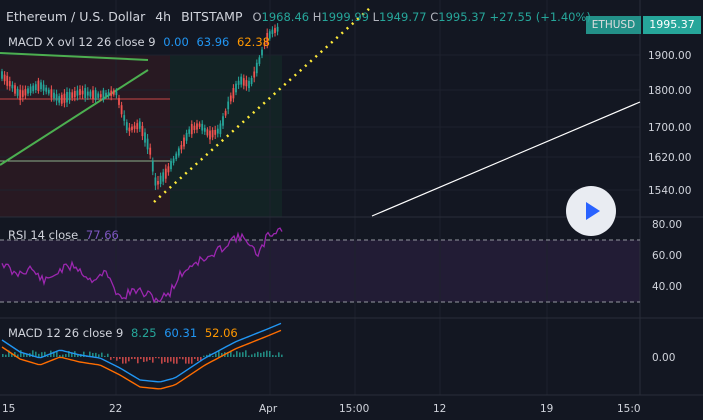  Describe the element at coordinates (163, 16) in the screenshot. I see `interval: 4h` at that location.